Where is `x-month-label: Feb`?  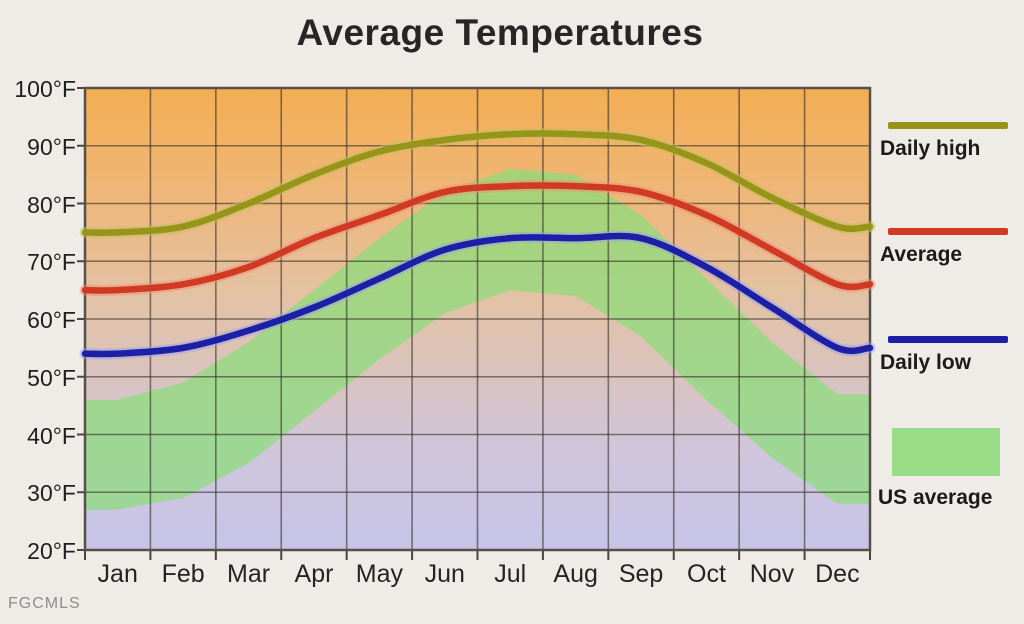 x-month-label: Feb is located at coordinates (183, 574).